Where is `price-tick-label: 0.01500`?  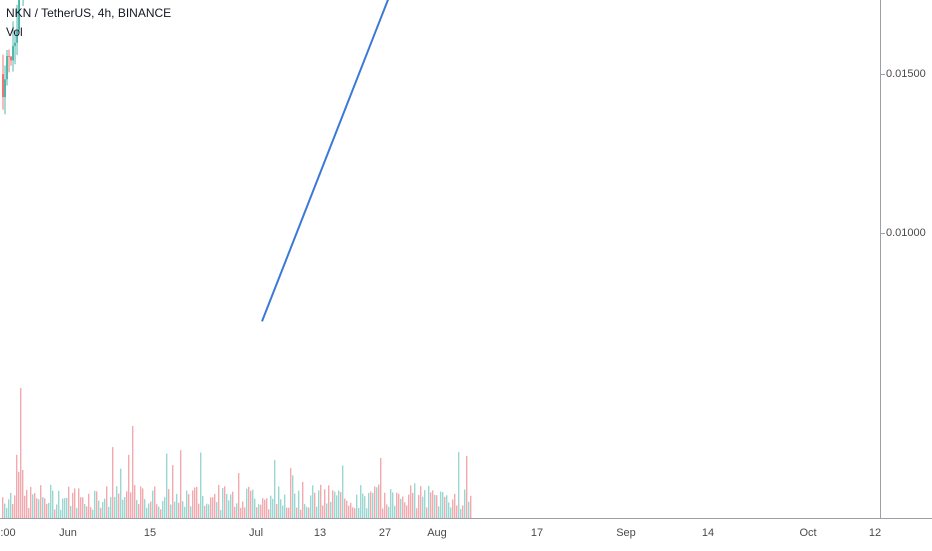
price-tick-label: 0.01500 is located at coordinates (906, 74).